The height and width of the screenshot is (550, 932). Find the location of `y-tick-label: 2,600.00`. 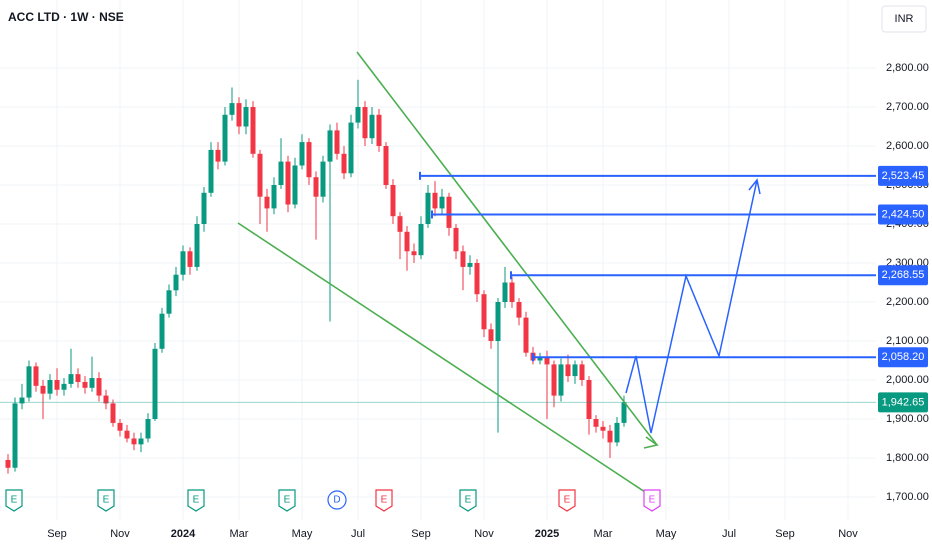

y-tick-label: 2,600.00 is located at coordinates (907, 146).